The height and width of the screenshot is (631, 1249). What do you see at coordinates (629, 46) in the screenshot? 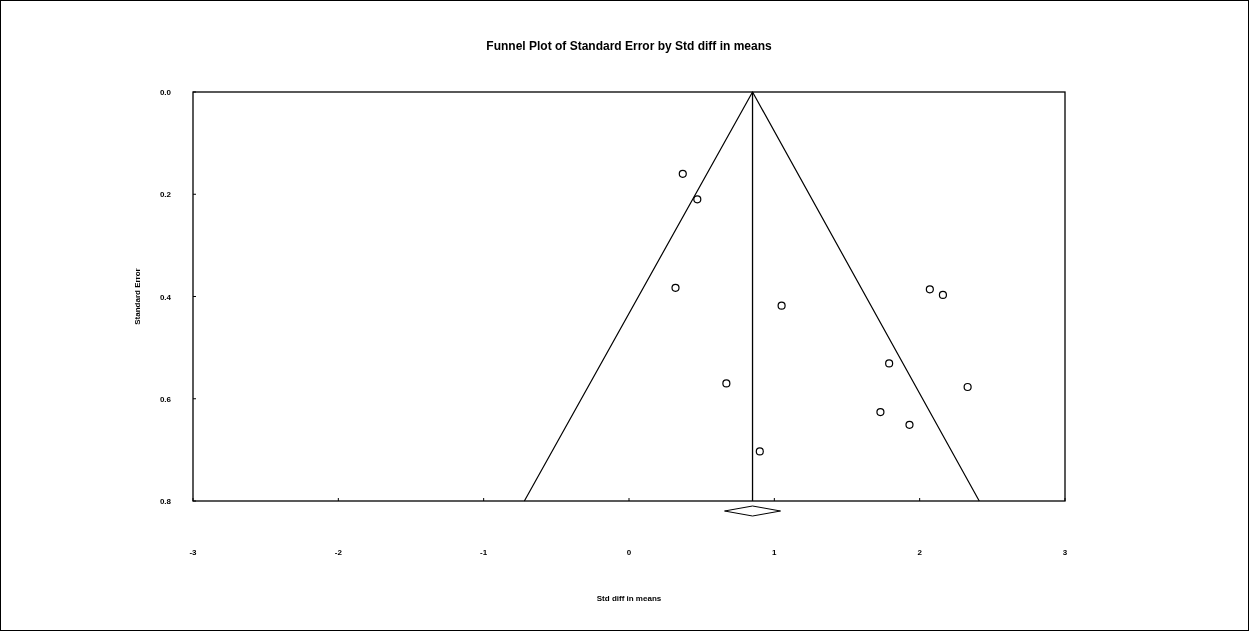
I see `chart-title: Funnel Plot of Standard Error by Std diff in means` at bounding box center [629, 46].